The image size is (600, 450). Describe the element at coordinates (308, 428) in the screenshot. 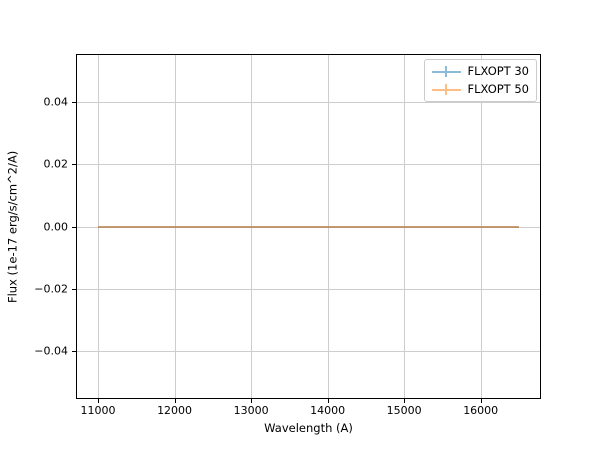

I see `x-axis-label: Wavelength (A)` at that location.